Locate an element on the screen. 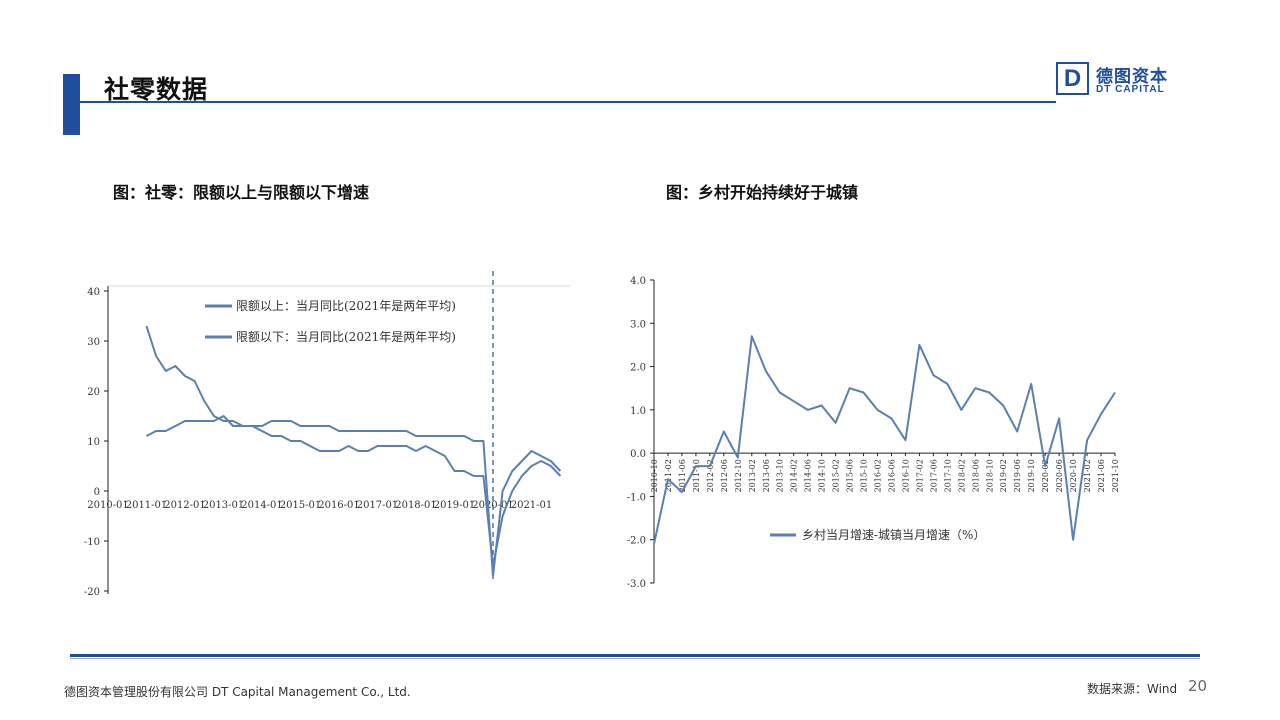  chart-title-left: 图：社零：限额以上与限额以下增速 is located at coordinates (241, 192).